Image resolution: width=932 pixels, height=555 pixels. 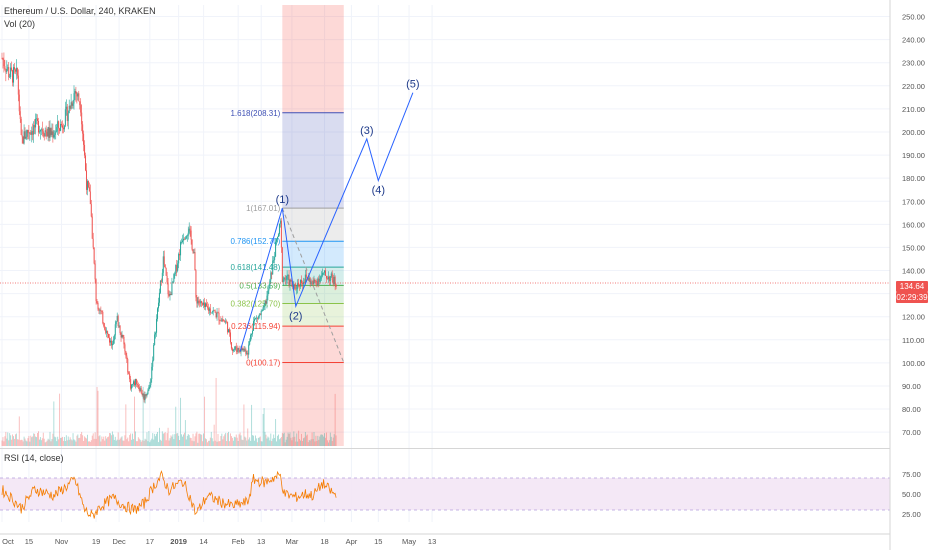 I want to click on time-axis-tick-0: Oct, so click(x=8, y=541).